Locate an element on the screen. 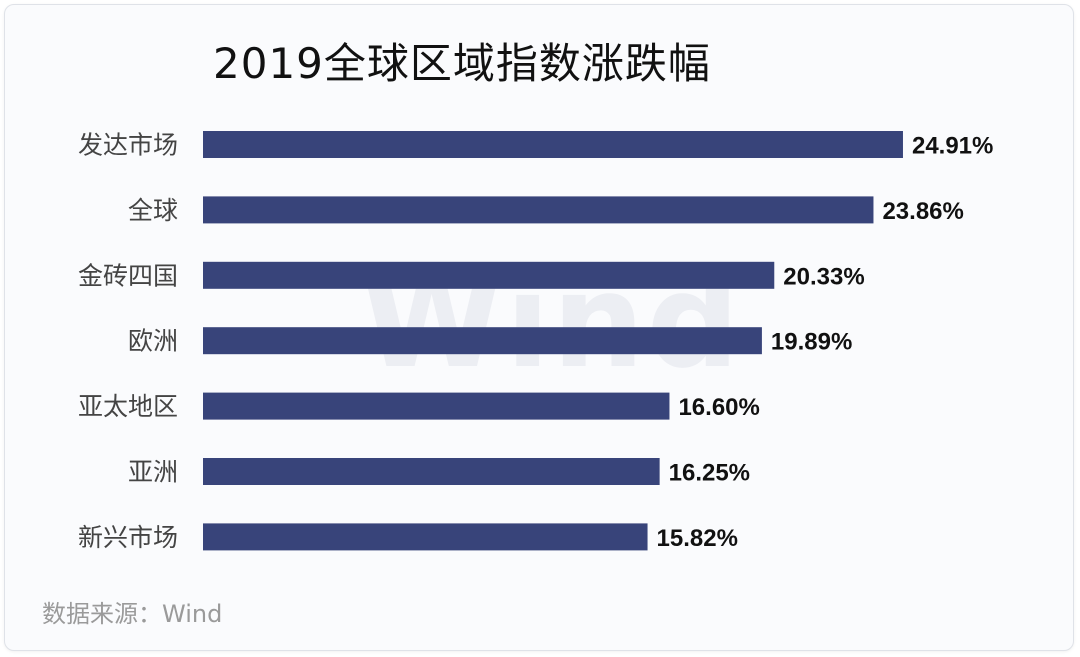 This screenshot has height=657, width=1080. value-label-1: 23.86% is located at coordinates (922, 211).